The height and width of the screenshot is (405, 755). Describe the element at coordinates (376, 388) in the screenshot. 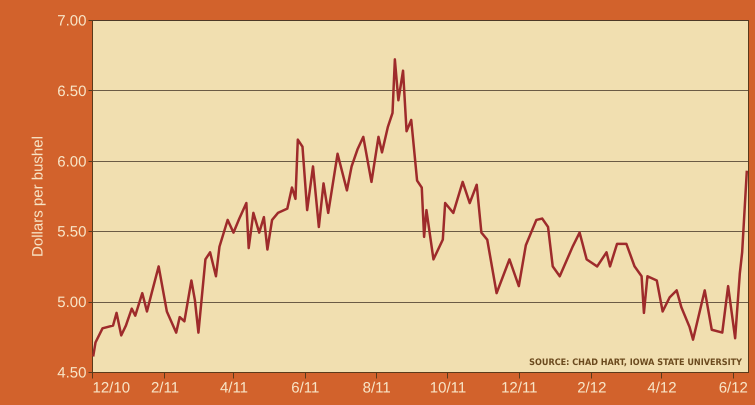

I see `x-tick-label: 8/11` at that location.